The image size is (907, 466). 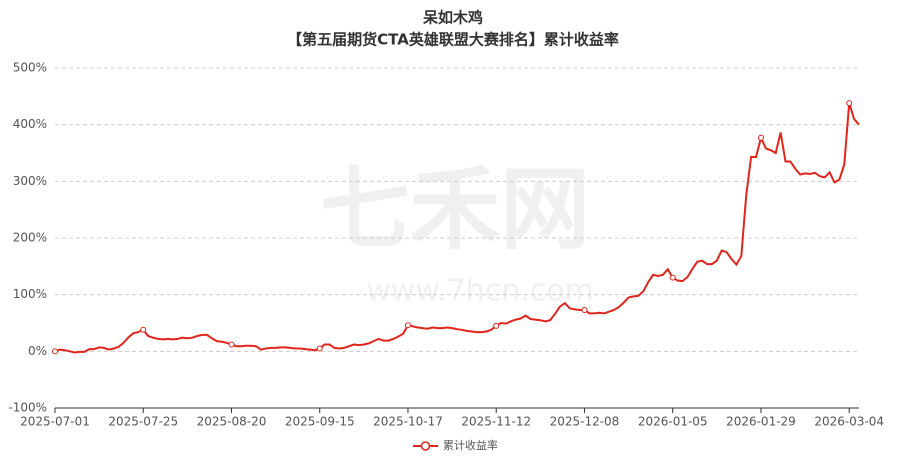 I want to click on x-tick-label: 2025-11-12, so click(x=496, y=422).